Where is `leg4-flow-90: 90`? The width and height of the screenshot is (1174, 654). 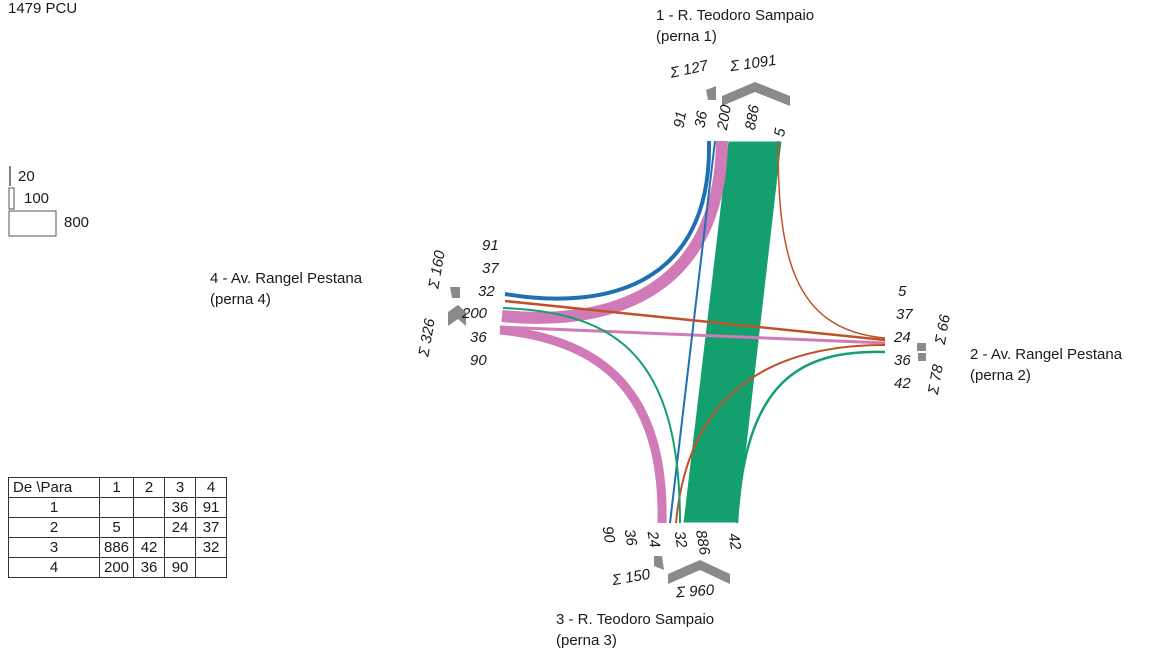 leg4-flow-90: 90 is located at coordinates (478, 360).